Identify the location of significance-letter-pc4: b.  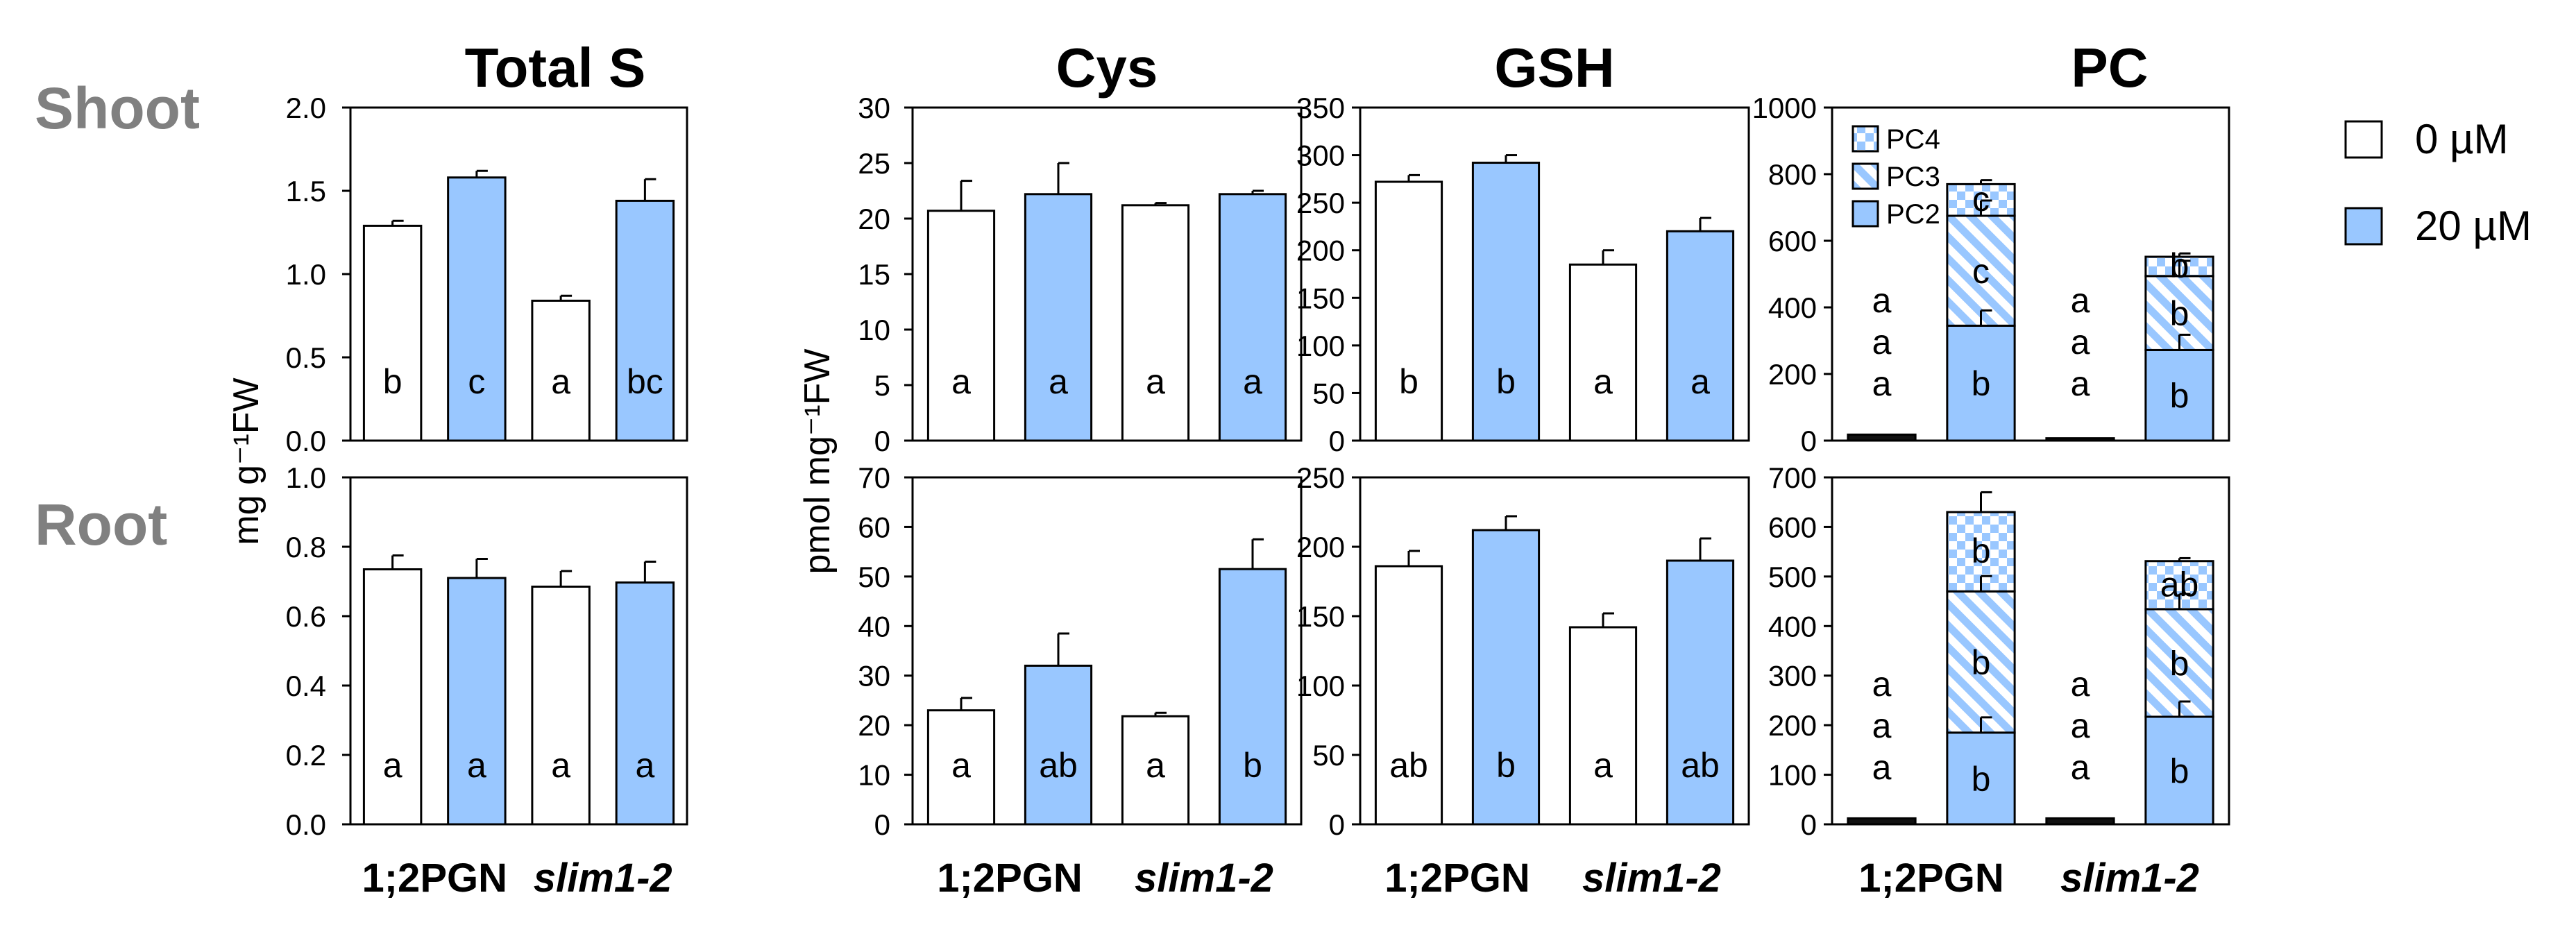
(2180, 265).